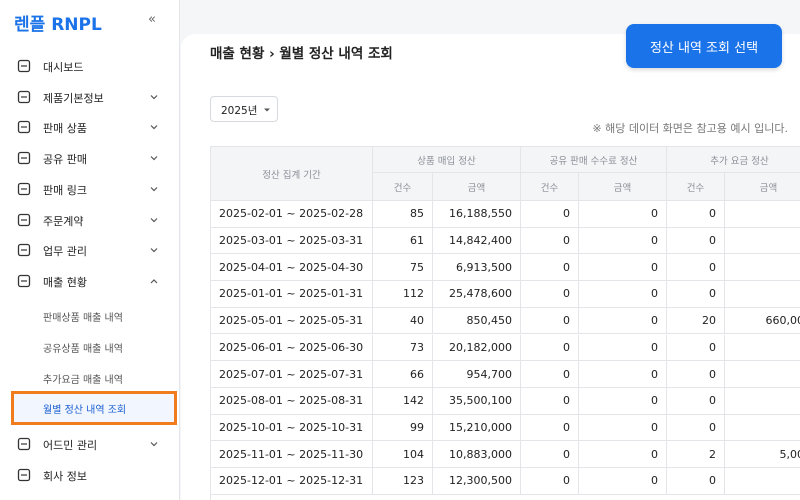 The width and height of the screenshot is (800, 500). Describe the element at coordinates (292, 401) in the screenshot. I see `period-cell: 2025-08-01 ~ 2025-08-31` at that location.